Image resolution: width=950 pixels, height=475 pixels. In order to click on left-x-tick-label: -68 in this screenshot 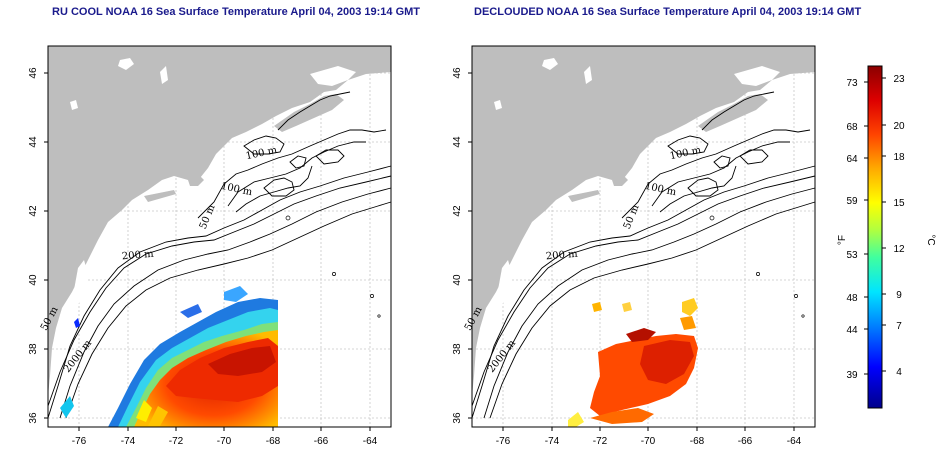, I will do `click(273, 441)`.